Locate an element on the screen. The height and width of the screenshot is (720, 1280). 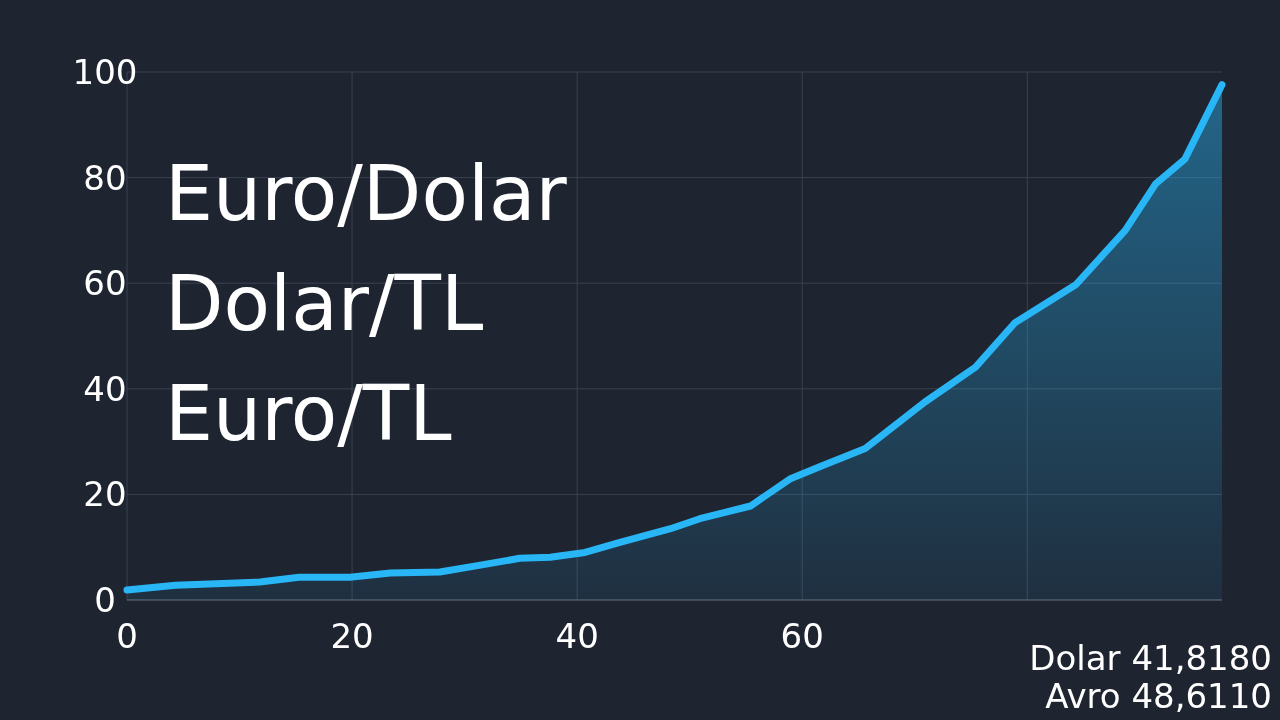
x-tick-label: 40 is located at coordinates (577, 636).